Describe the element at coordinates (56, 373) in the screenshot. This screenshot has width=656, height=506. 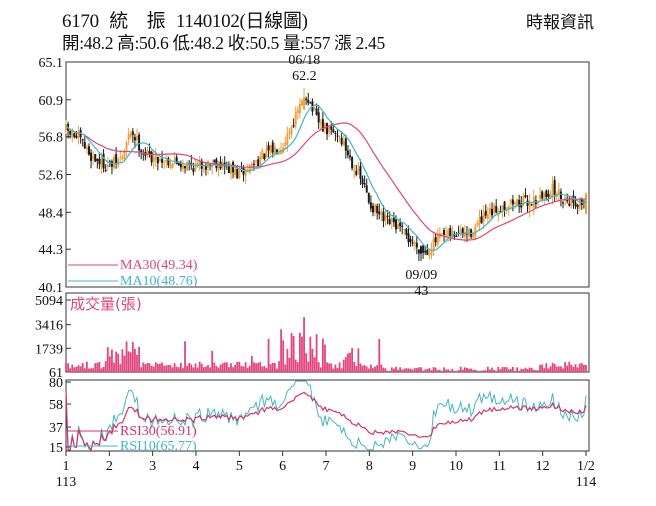
I see `volume-y-tick-label: 61` at that location.